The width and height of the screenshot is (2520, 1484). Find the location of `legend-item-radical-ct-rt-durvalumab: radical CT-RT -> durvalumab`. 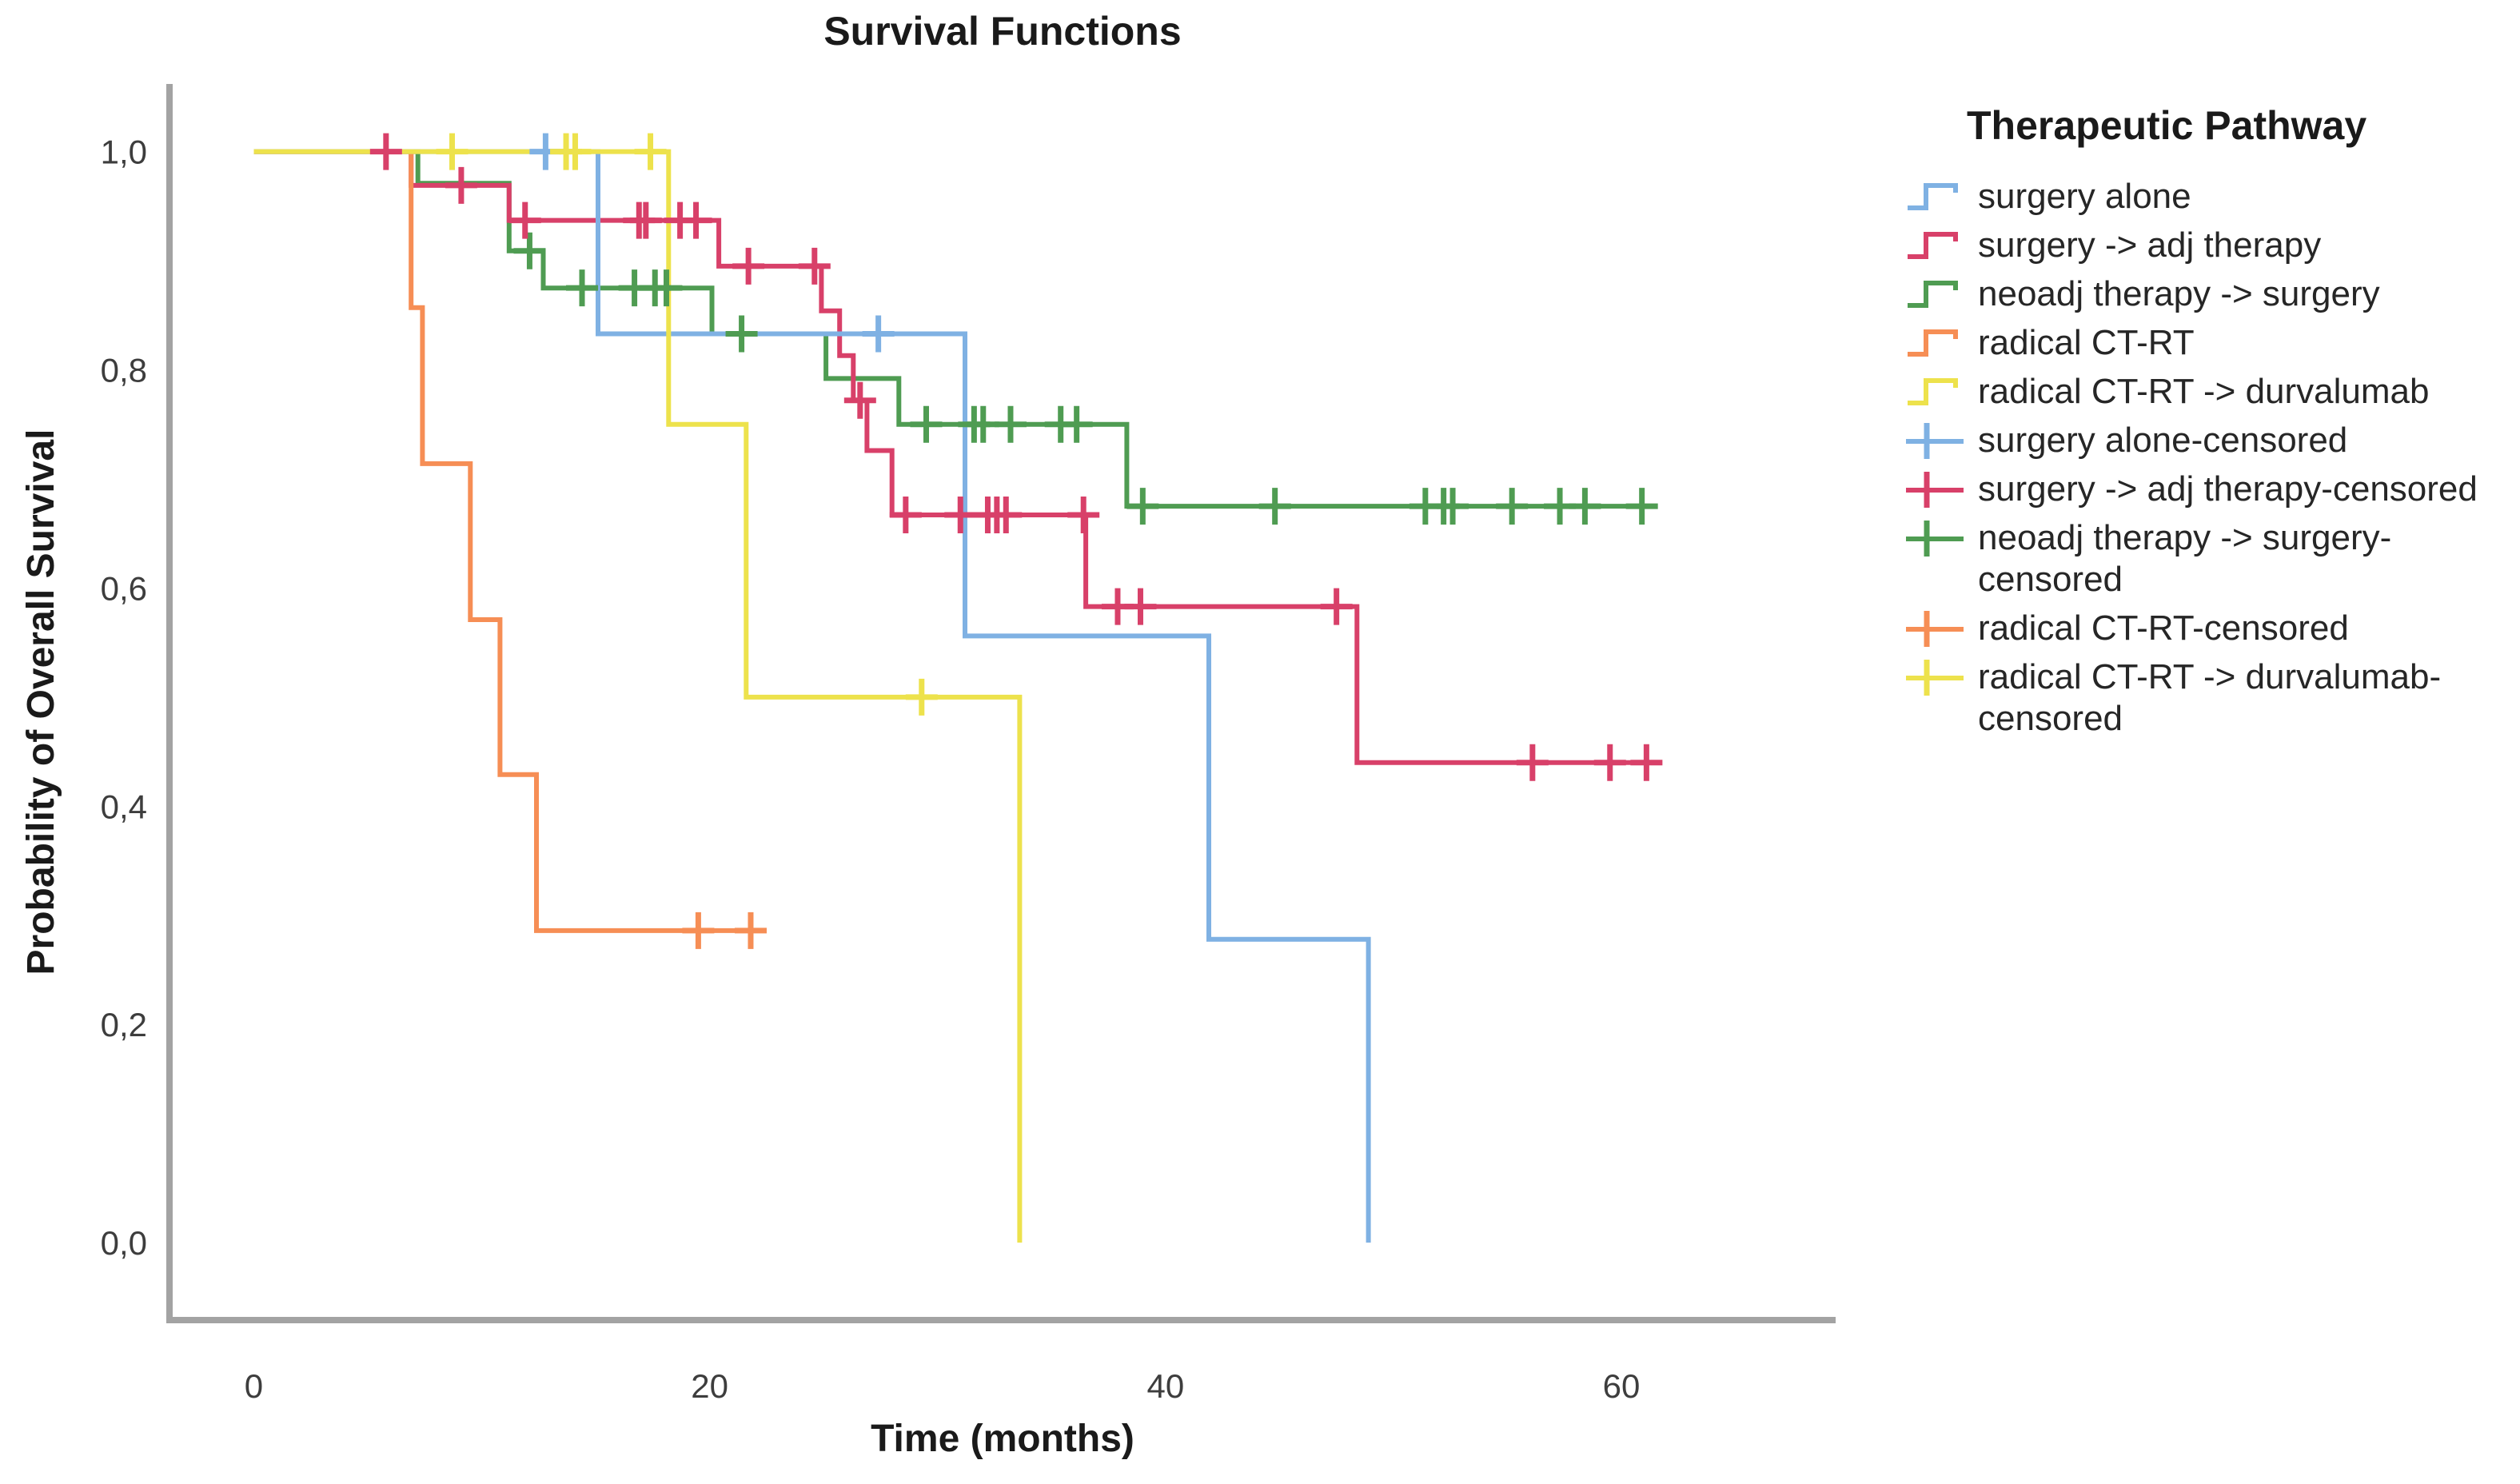

legend-item-radical-ct-rt-durvalumab: radical CT-RT -> durvalumab is located at coordinates (2212, 392).